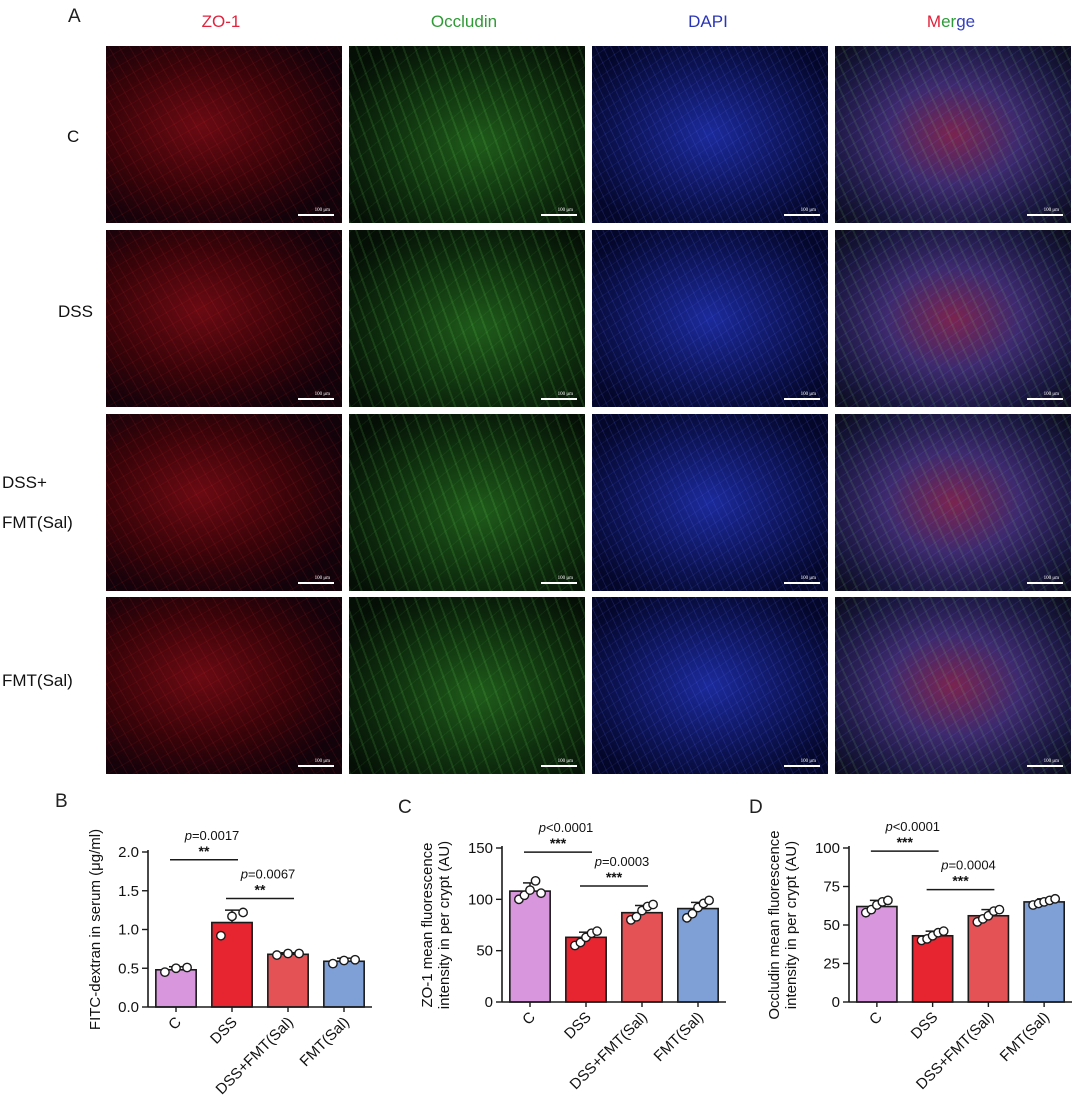 The height and width of the screenshot is (1111, 1080). Describe the element at coordinates (480, 899) in the screenshot. I see `y-tick-label: 100` at that location.